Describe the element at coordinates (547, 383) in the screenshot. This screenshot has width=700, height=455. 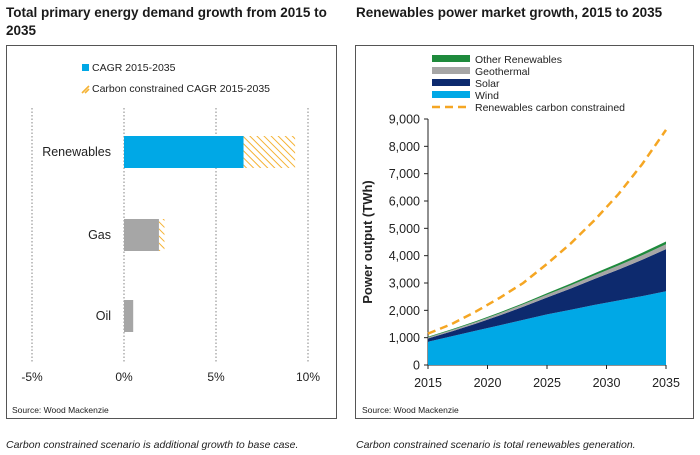
I see `x-tick-label: 2025` at that location.